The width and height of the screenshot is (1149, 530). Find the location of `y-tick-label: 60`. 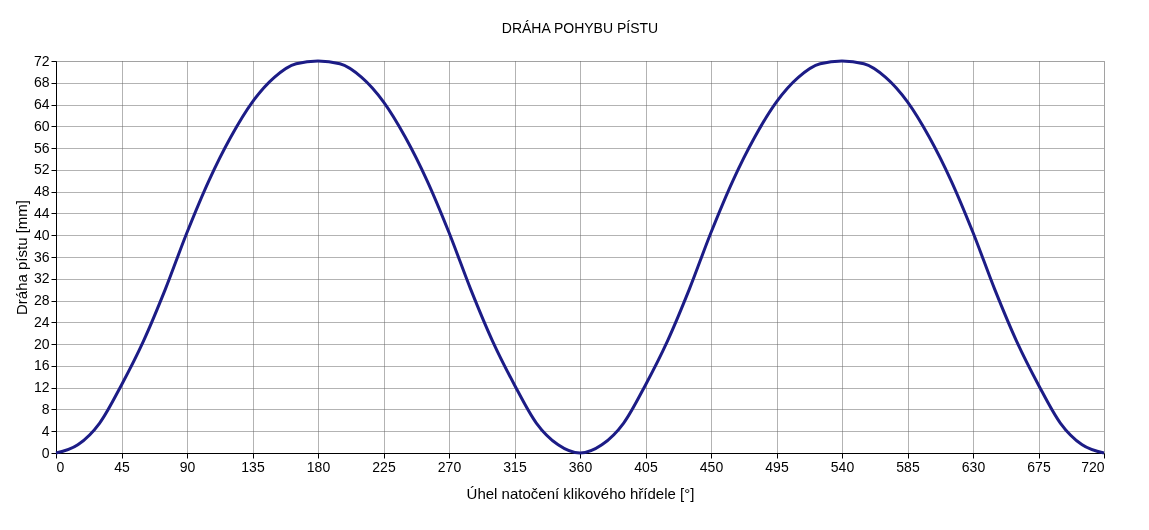

y-tick-label: 60 is located at coordinates (41, 125).